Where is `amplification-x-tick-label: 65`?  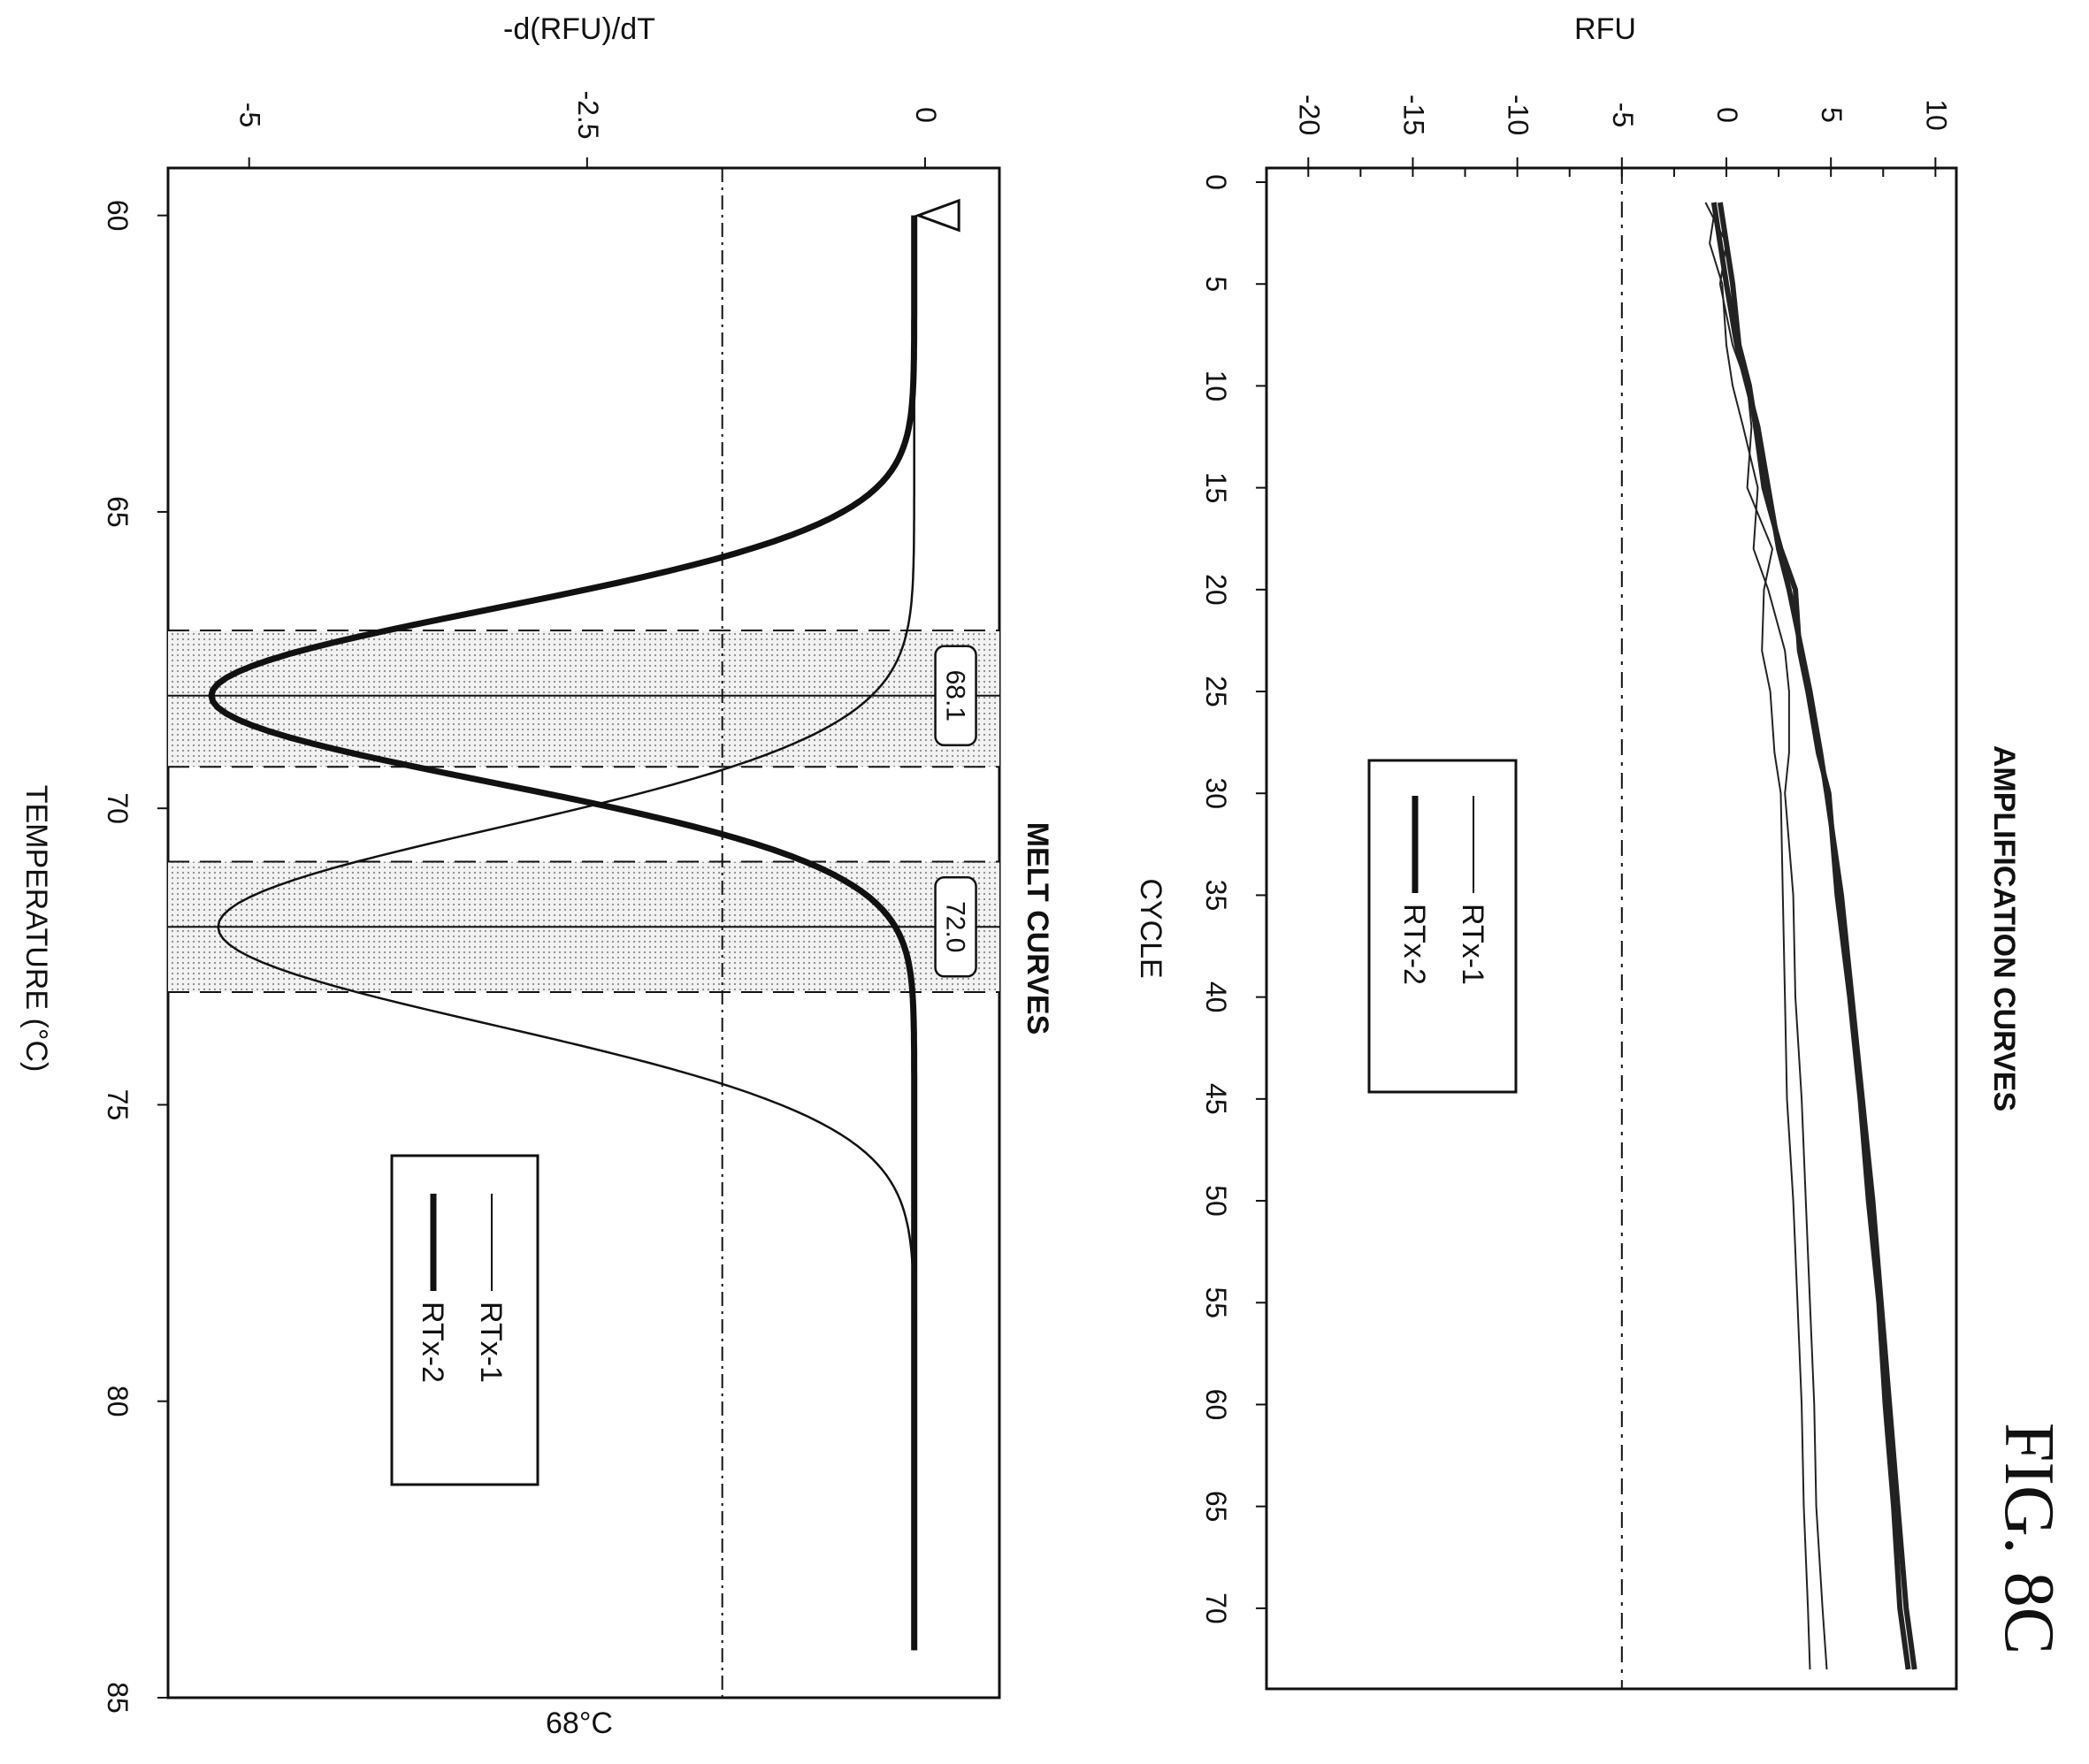
amplification-x-tick-label: 65 is located at coordinates (1216, 1507).